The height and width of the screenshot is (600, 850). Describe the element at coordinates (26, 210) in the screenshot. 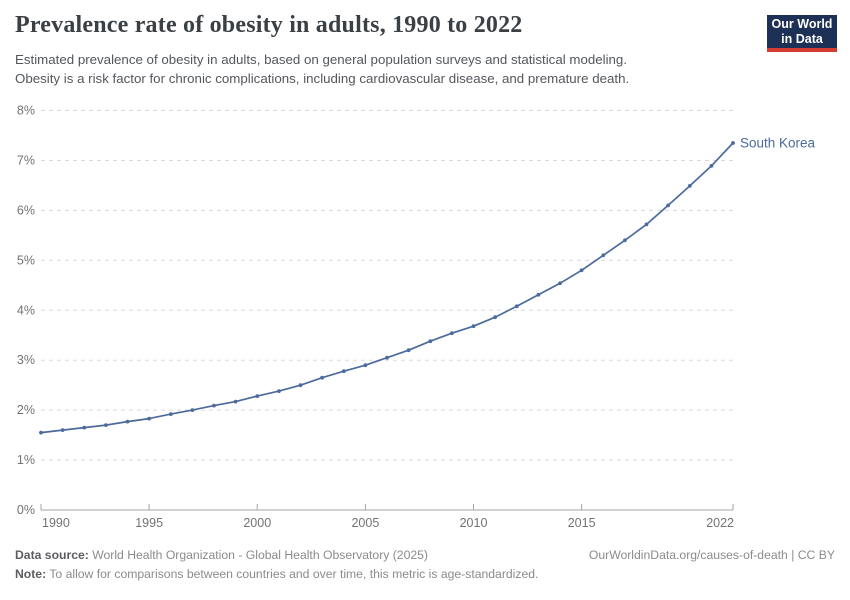

I see `y-tick-label: 6%` at that location.